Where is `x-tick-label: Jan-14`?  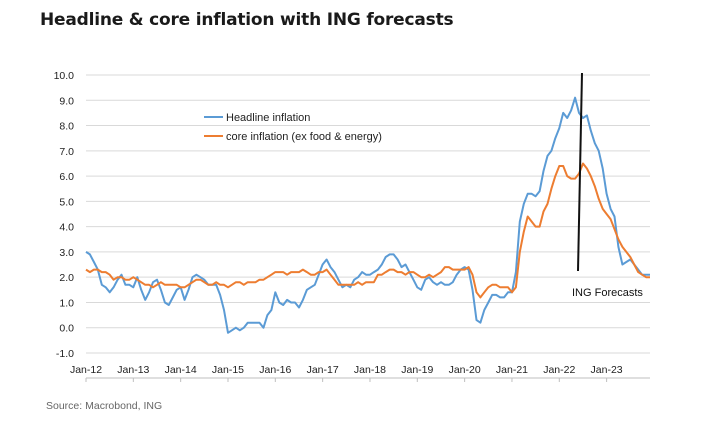
x-tick-label: Jan-14 is located at coordinates (181, 370).